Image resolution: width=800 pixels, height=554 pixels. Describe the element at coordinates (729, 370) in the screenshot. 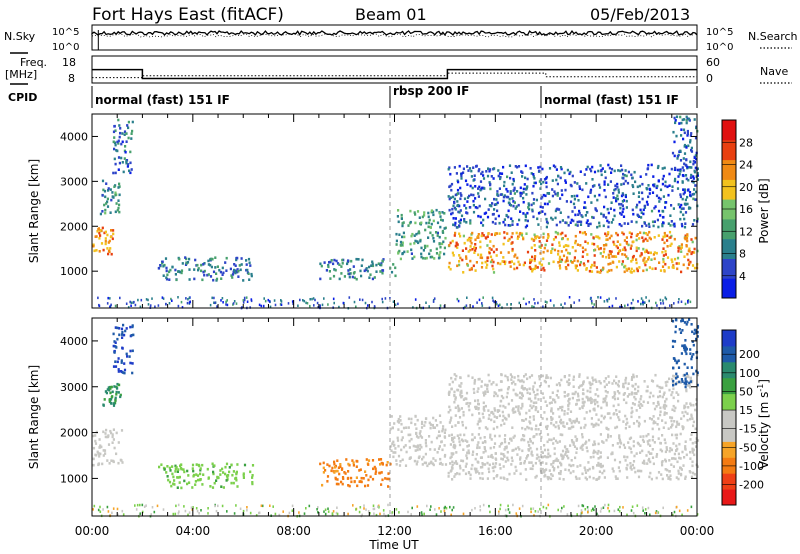

I see `velocity-colorbar-swatch` at that location.